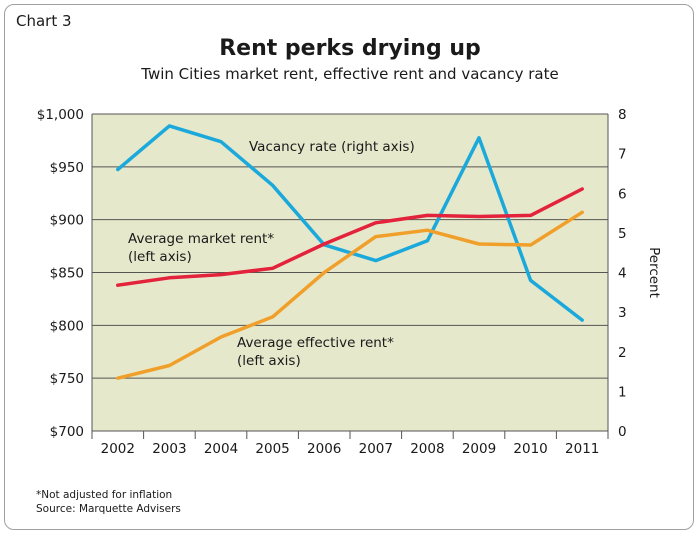  I want to click on right-tick-label: 2, so click(622, 353).